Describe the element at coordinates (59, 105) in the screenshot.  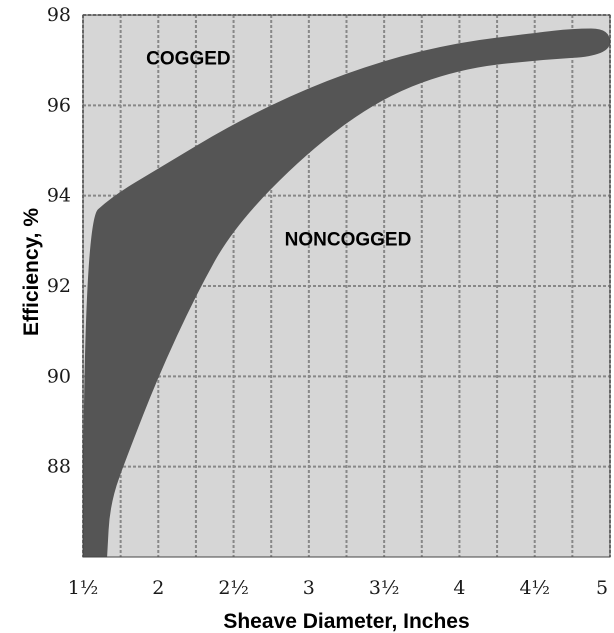
I see `y-tick-label: 96` at that location.